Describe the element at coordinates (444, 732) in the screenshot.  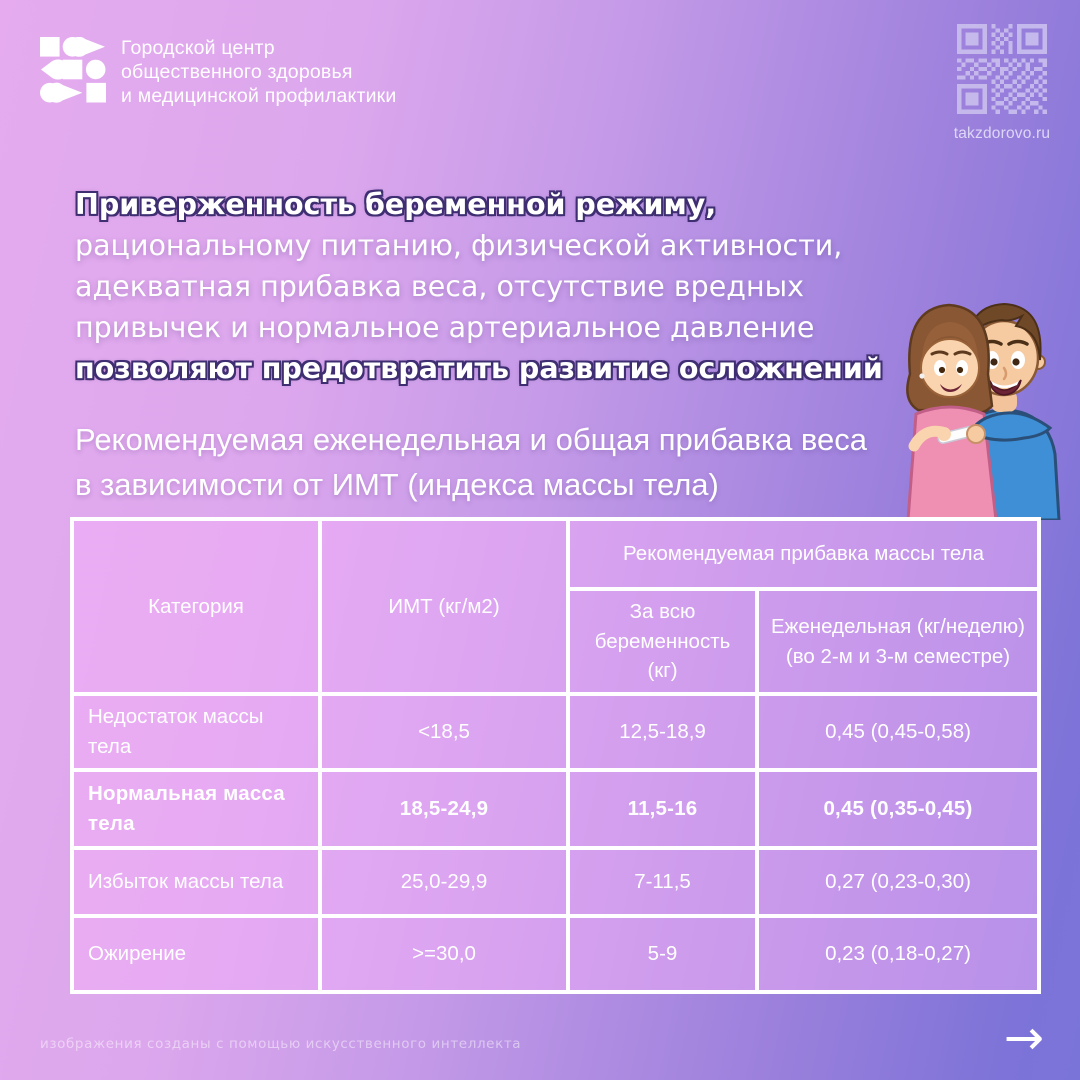
I see `cell-bmi: <18,5` at that location.